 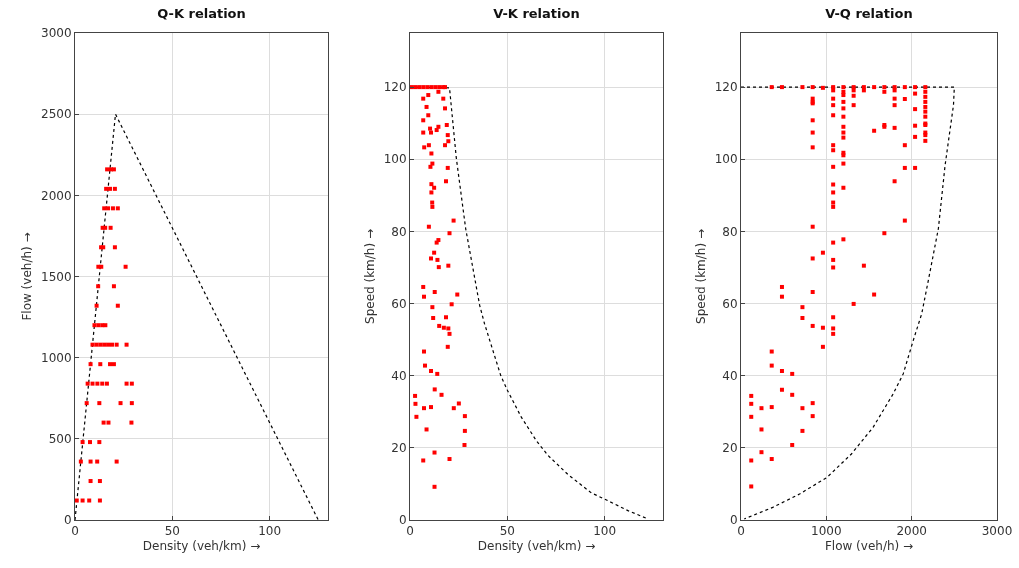 What do you see at coordinates (536, 13) in the screenshot?
I see `chart-title: V-K relation` at bounding box center [536, 13].